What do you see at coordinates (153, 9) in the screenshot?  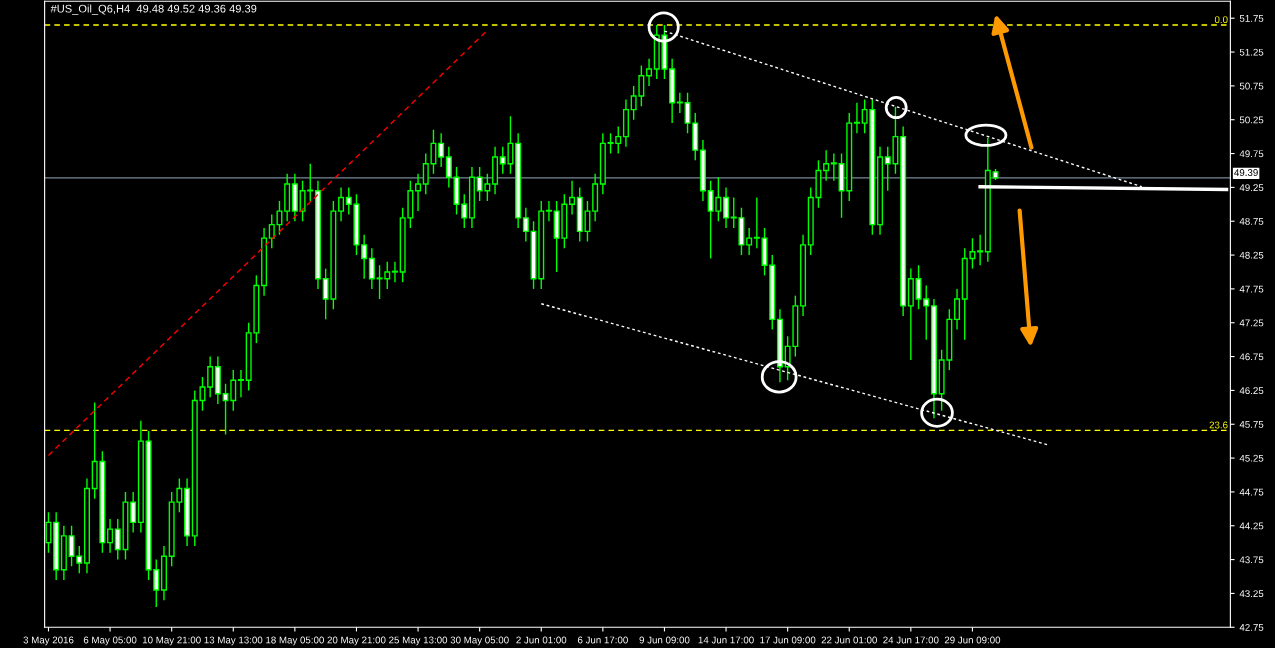 I see `chart-title: #US_Oil_Q6,H4 49.48 49.52 49.36 49.39` at bounding box center [153, 9].